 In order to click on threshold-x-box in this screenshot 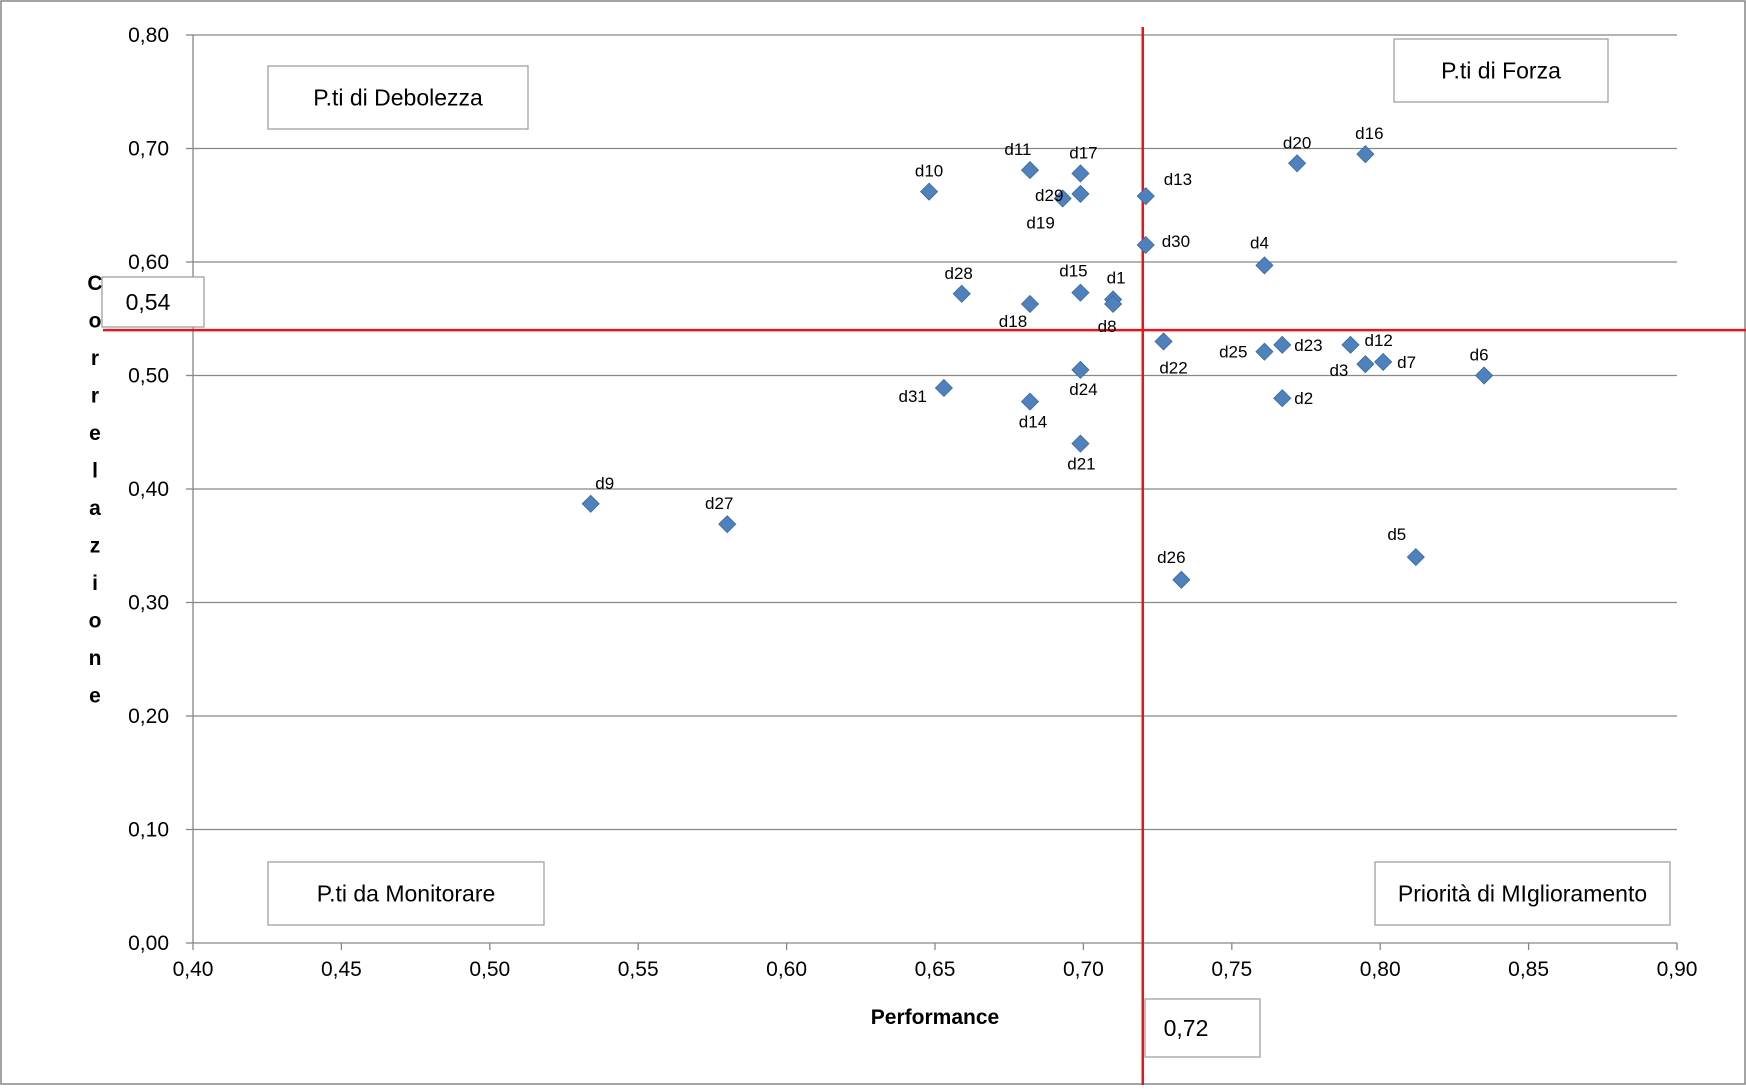, I will do `click(1202, 1028)`.